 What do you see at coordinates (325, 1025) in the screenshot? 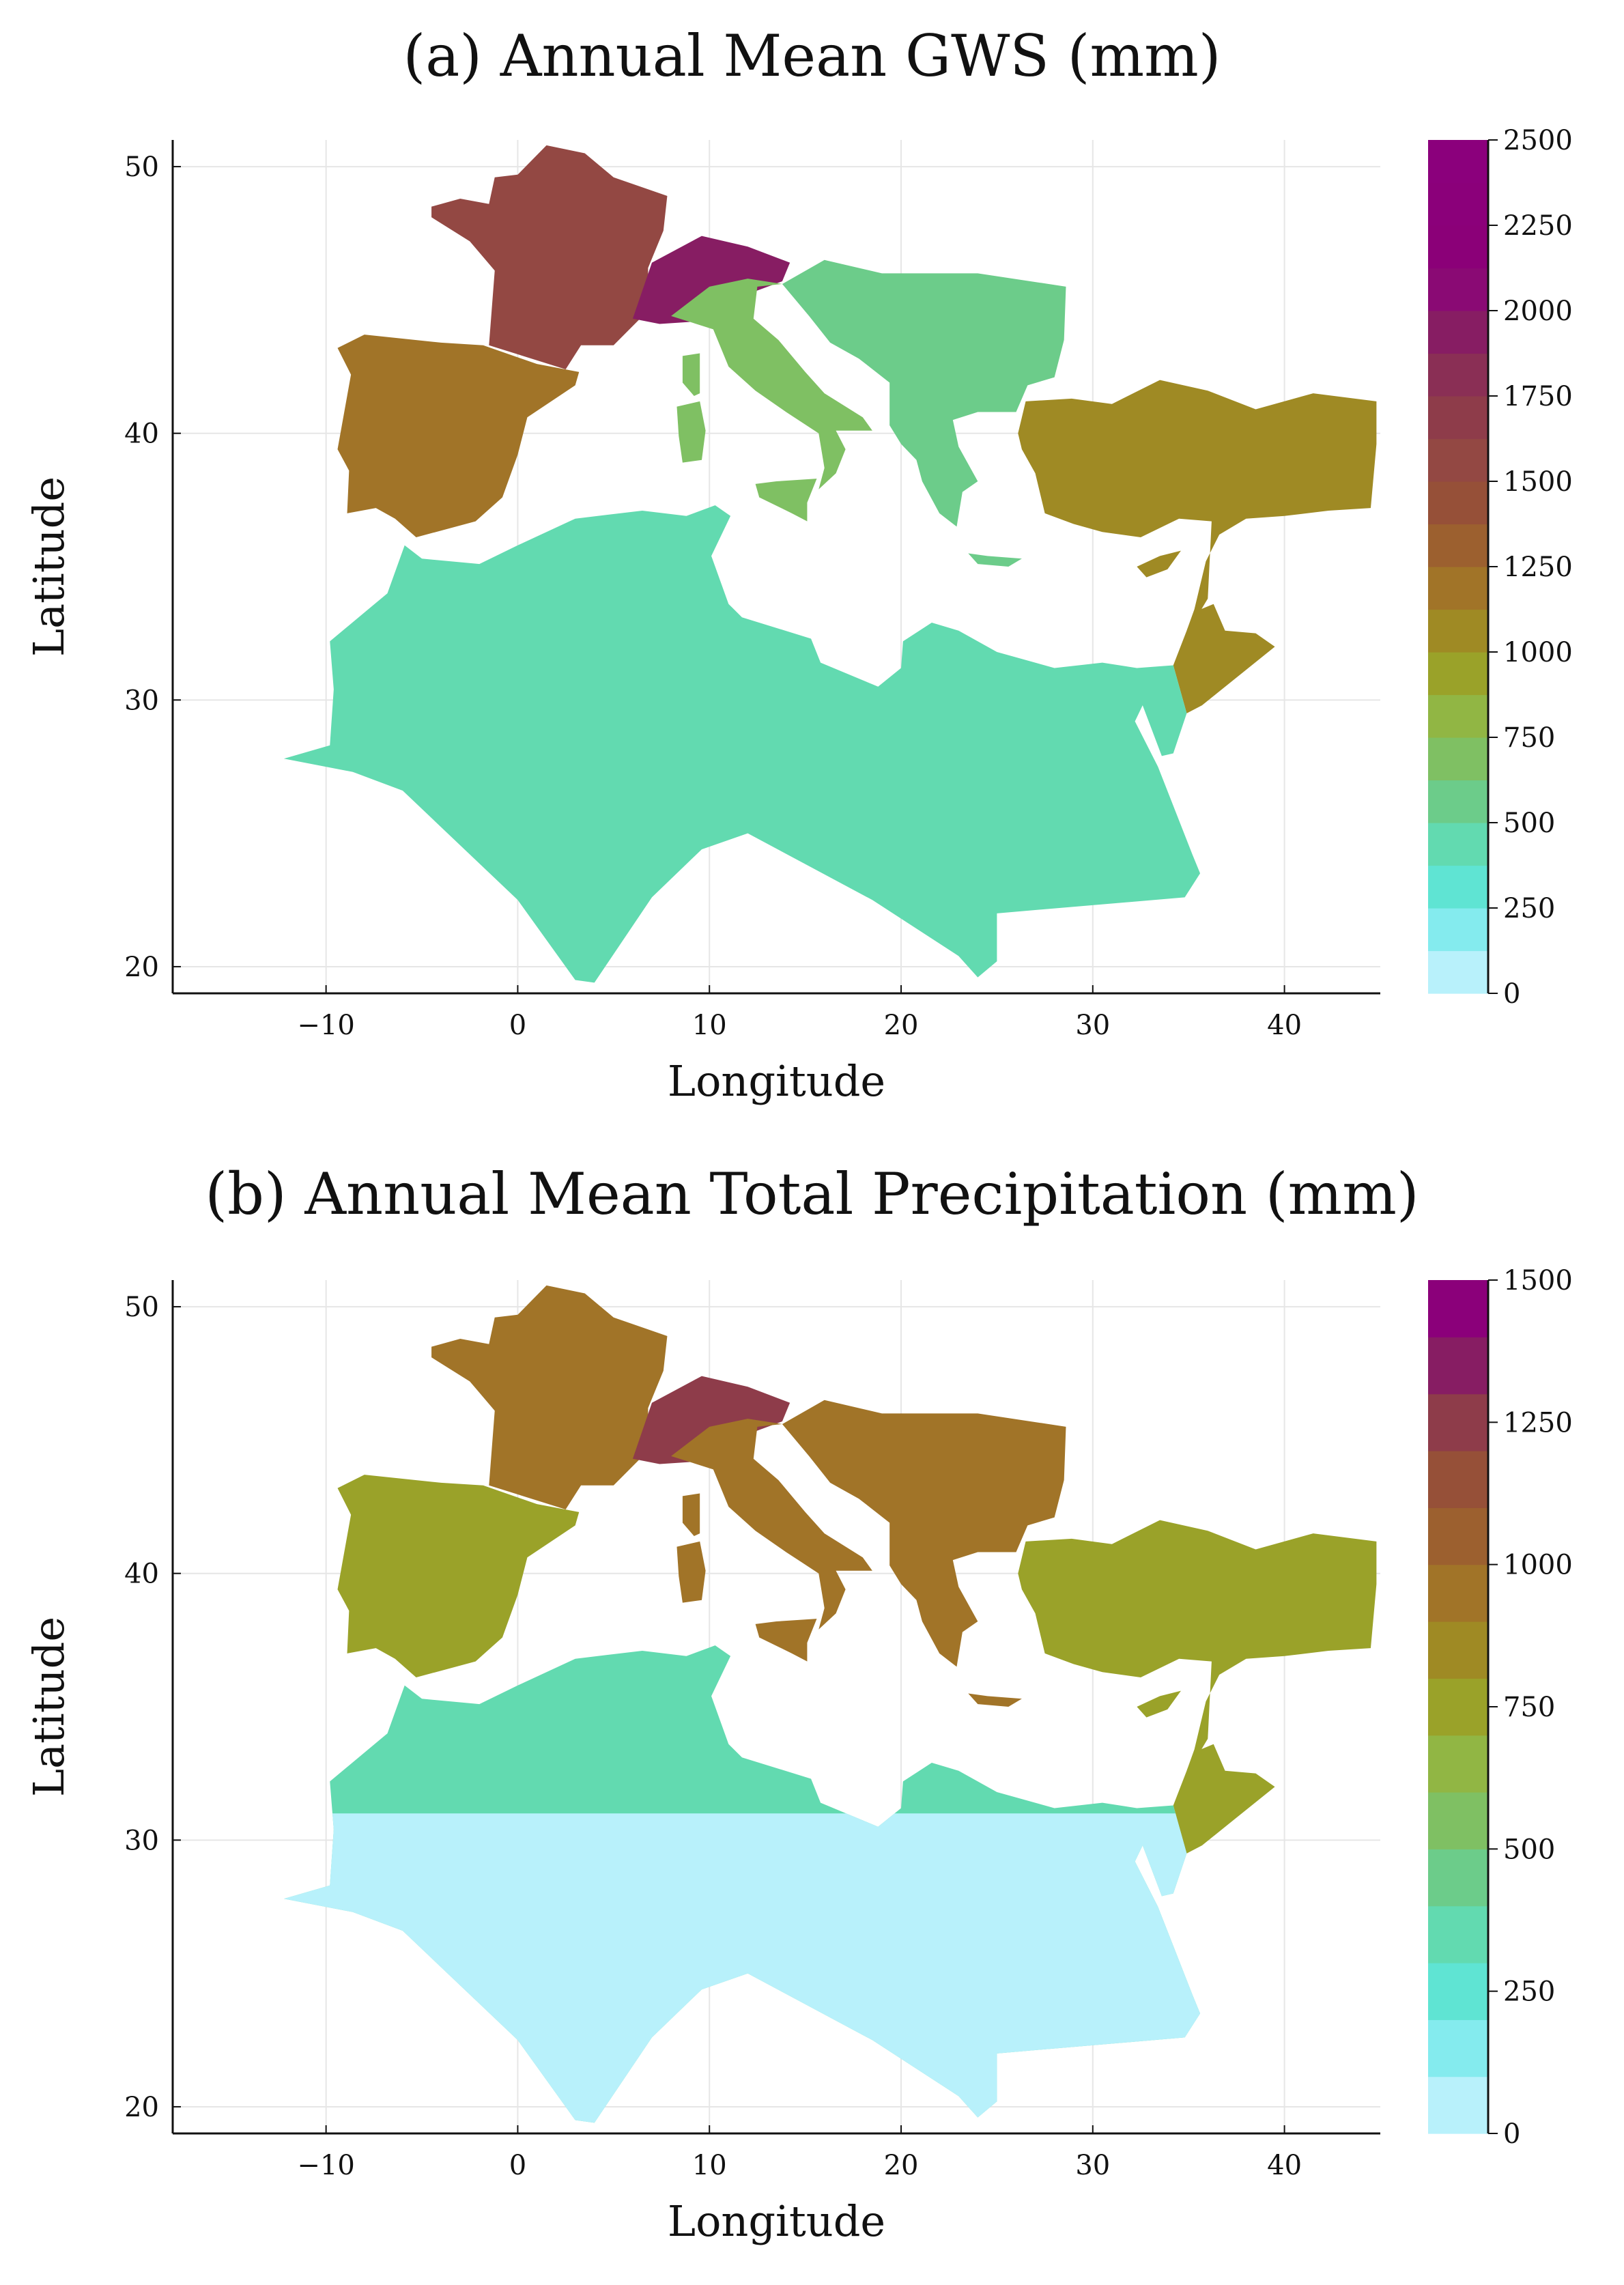
I see `x-tick-label: −10` at bounding box center [325, 1025].